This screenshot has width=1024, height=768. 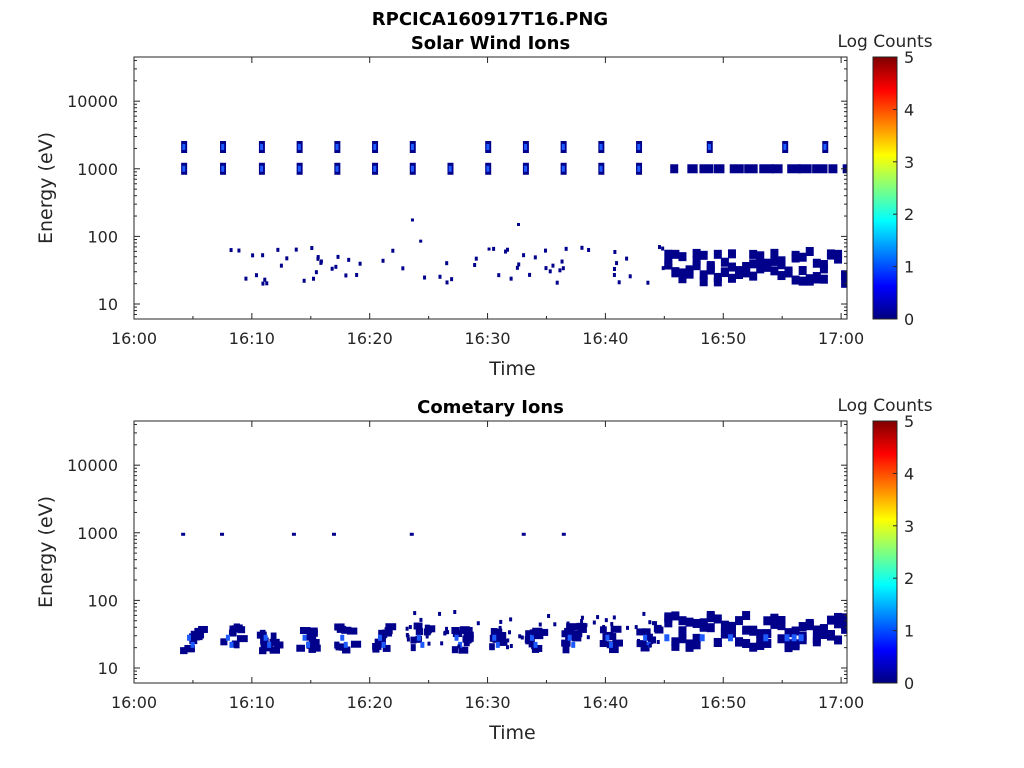 What do you see at coordinates (909, 421) in the screenshot?
I see `colorbar-tick-label: 5` at bounding box center [909, 421].